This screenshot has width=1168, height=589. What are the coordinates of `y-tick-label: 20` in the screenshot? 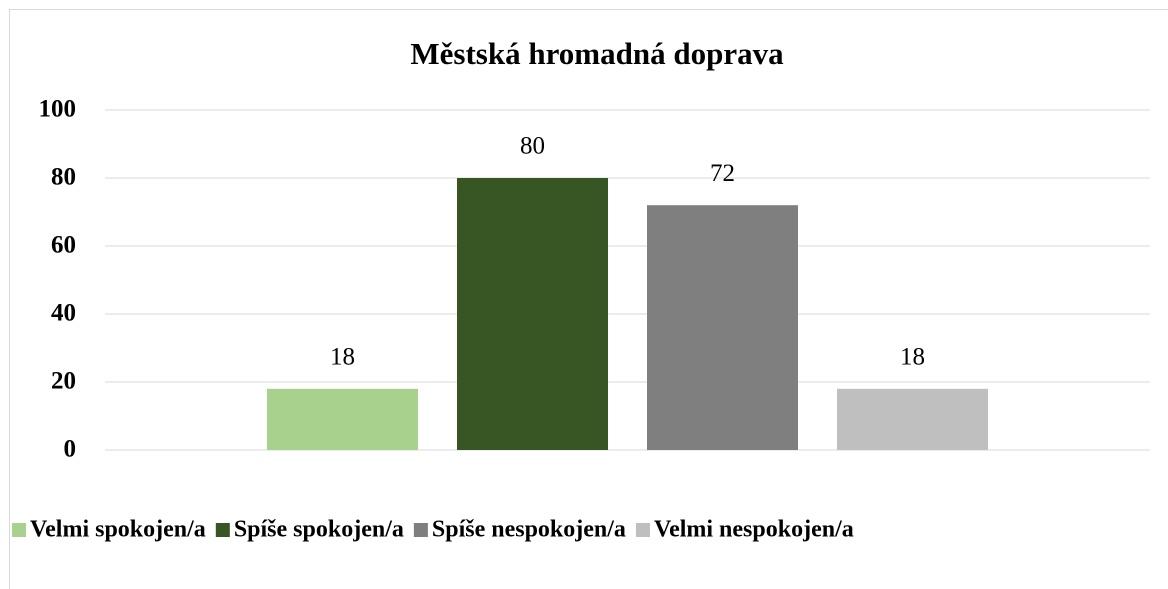 It's located at (63, 381).